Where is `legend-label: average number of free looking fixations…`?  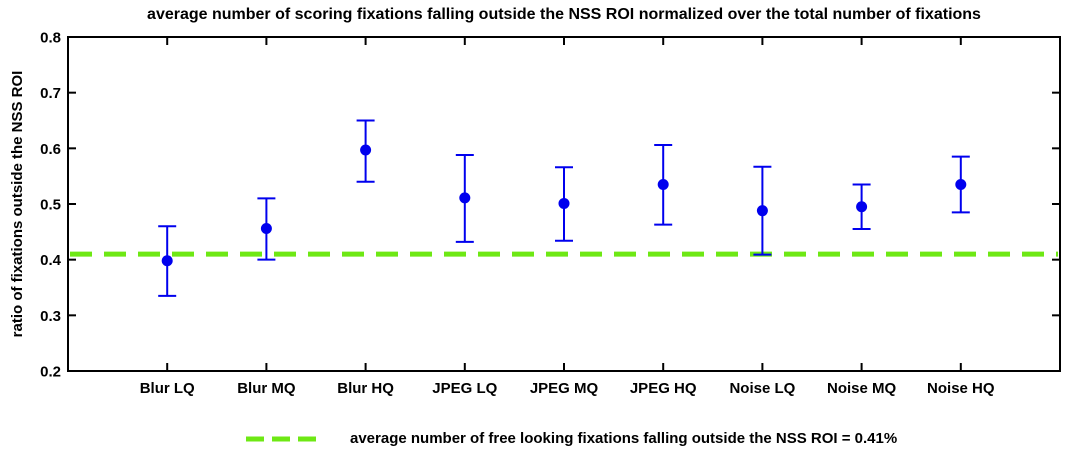
legend-label: average number of free looking fixations… is located at coordinates (624, 438).